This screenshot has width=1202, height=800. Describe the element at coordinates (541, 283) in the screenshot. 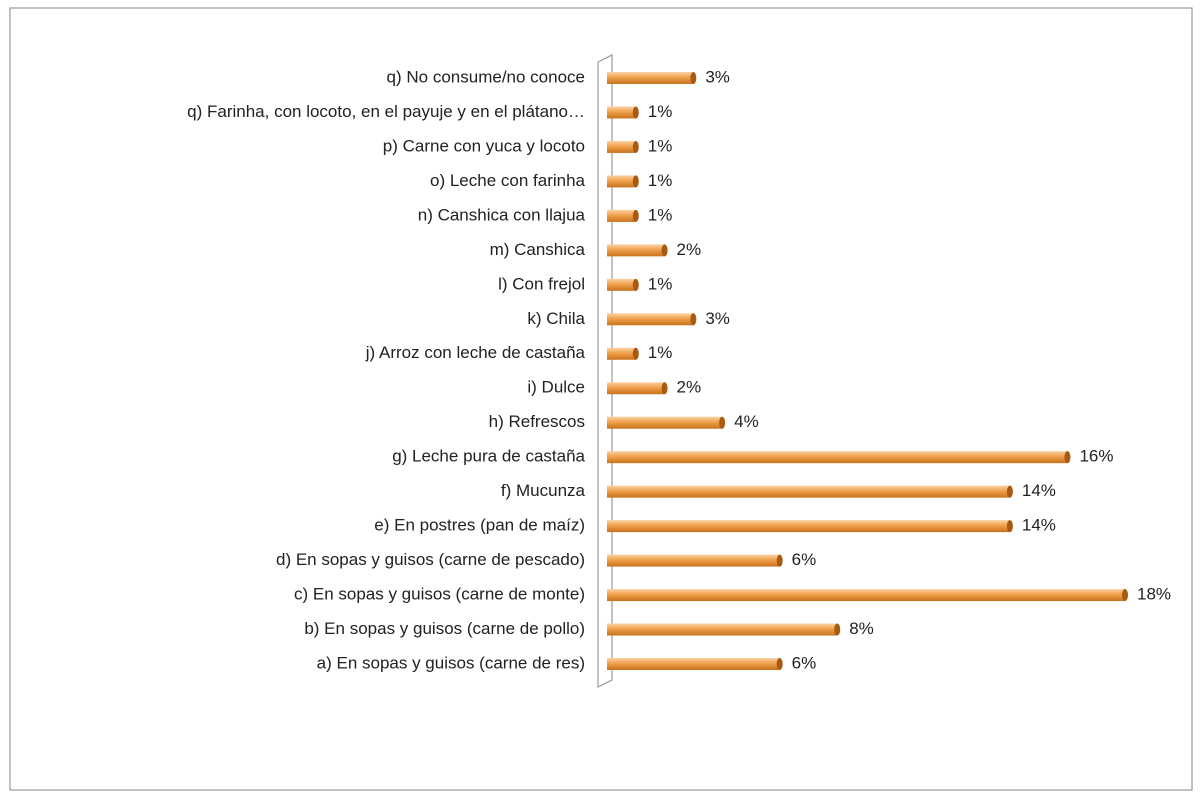

I see `category-label: l) Con frejol` at that location.